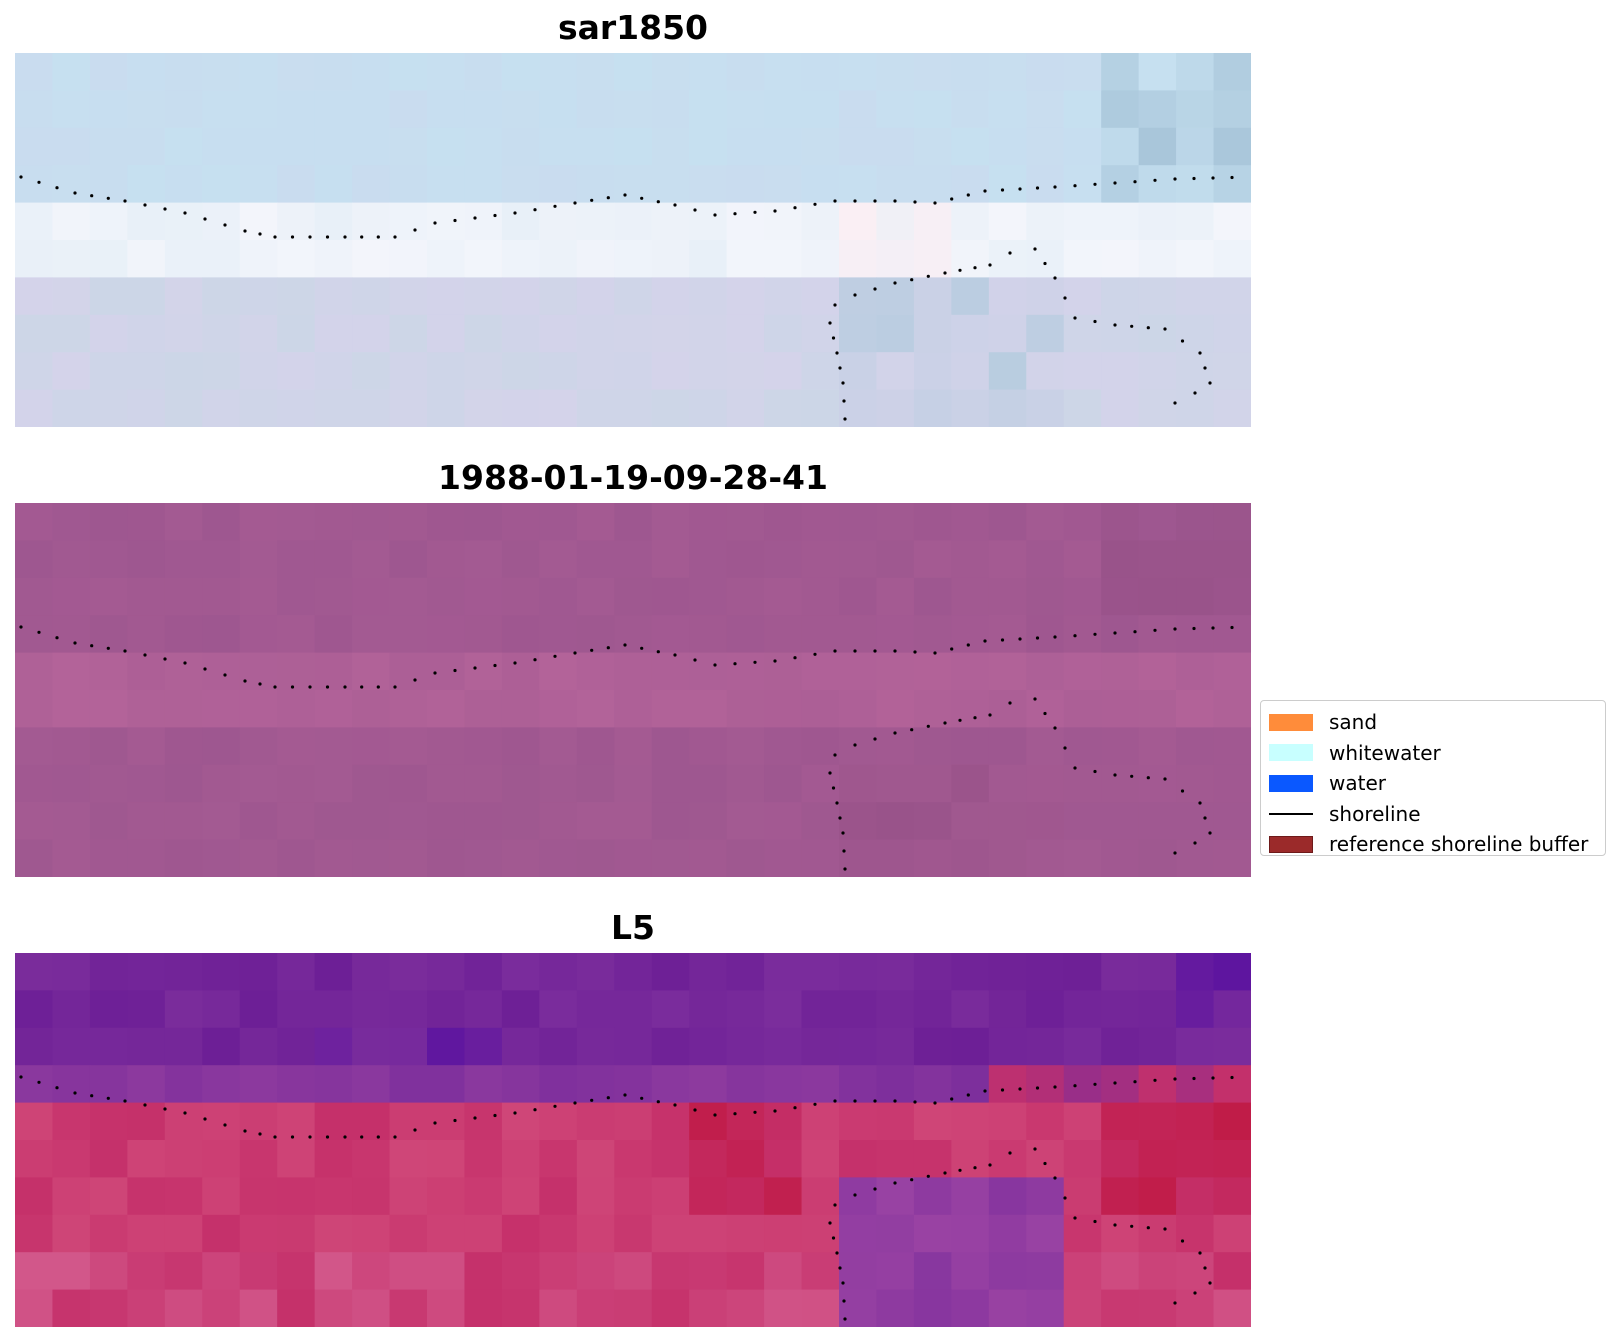 Image resolution: width=1618 pixels, height=1337 pixels. What do you see at coordinates (1385, 752) in the screenshot?
I see `legend-label-whitewater: whitewater` at bounding box center [1385, 752].